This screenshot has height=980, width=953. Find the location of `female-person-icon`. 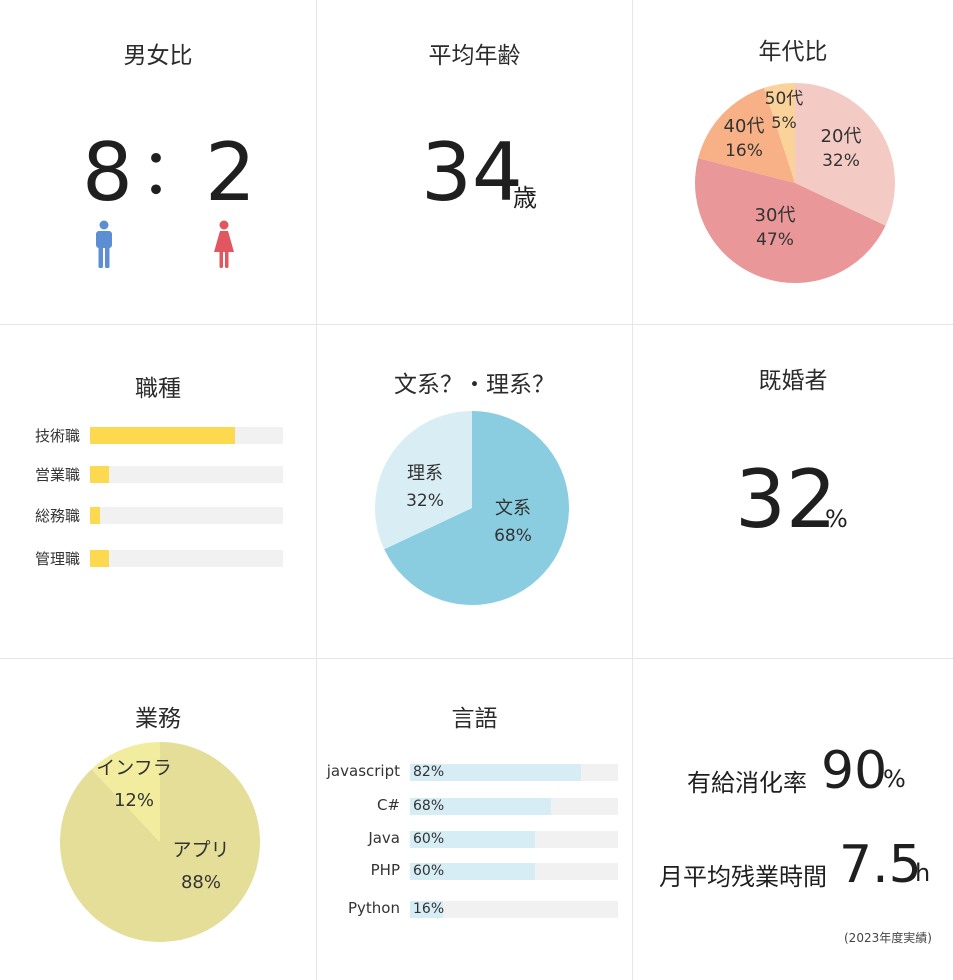

female-person-icon is located at coordinates (224, 244).